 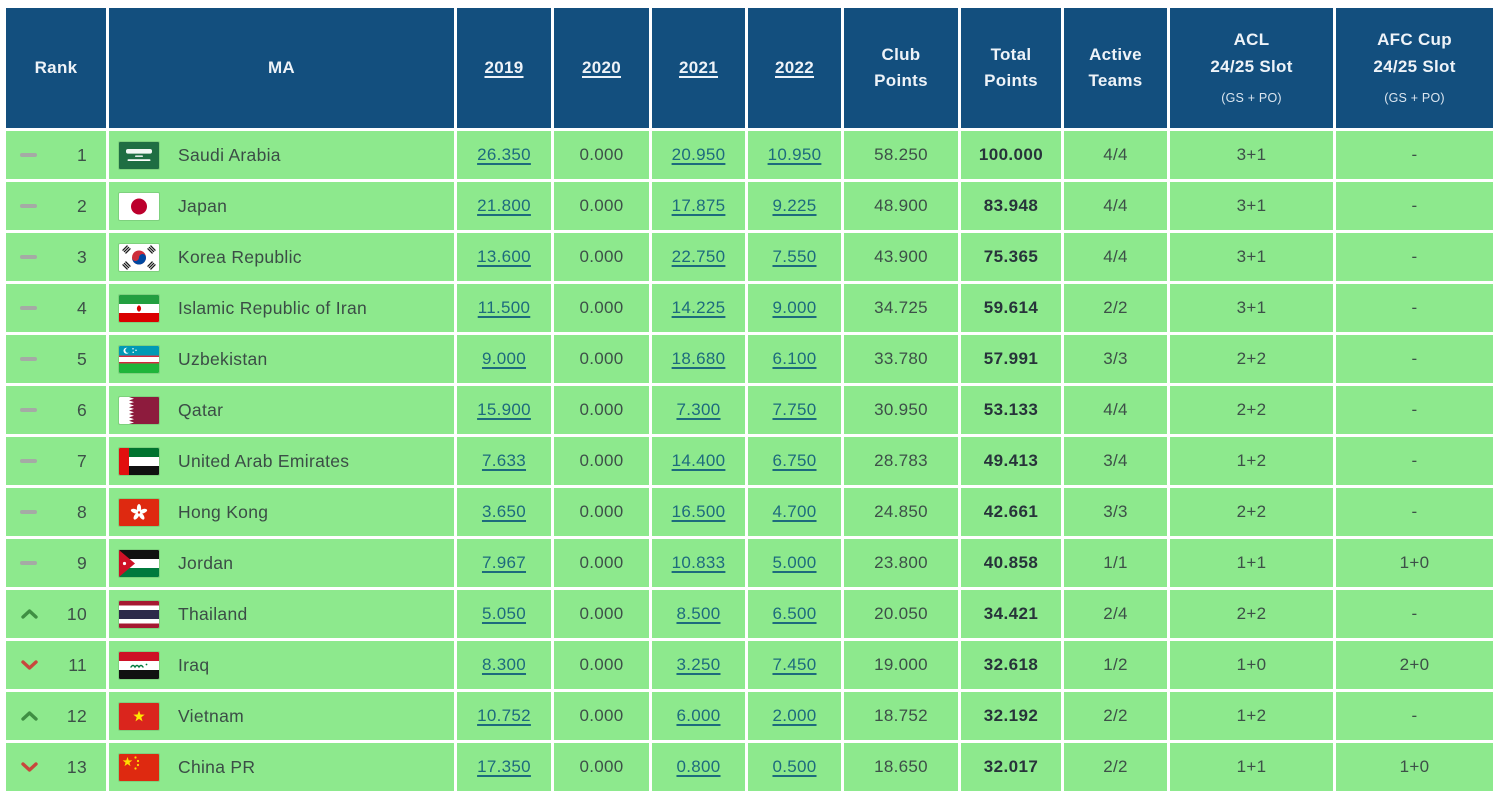 I want to click on country-name: Vietnam, so click(x=211, y=715).